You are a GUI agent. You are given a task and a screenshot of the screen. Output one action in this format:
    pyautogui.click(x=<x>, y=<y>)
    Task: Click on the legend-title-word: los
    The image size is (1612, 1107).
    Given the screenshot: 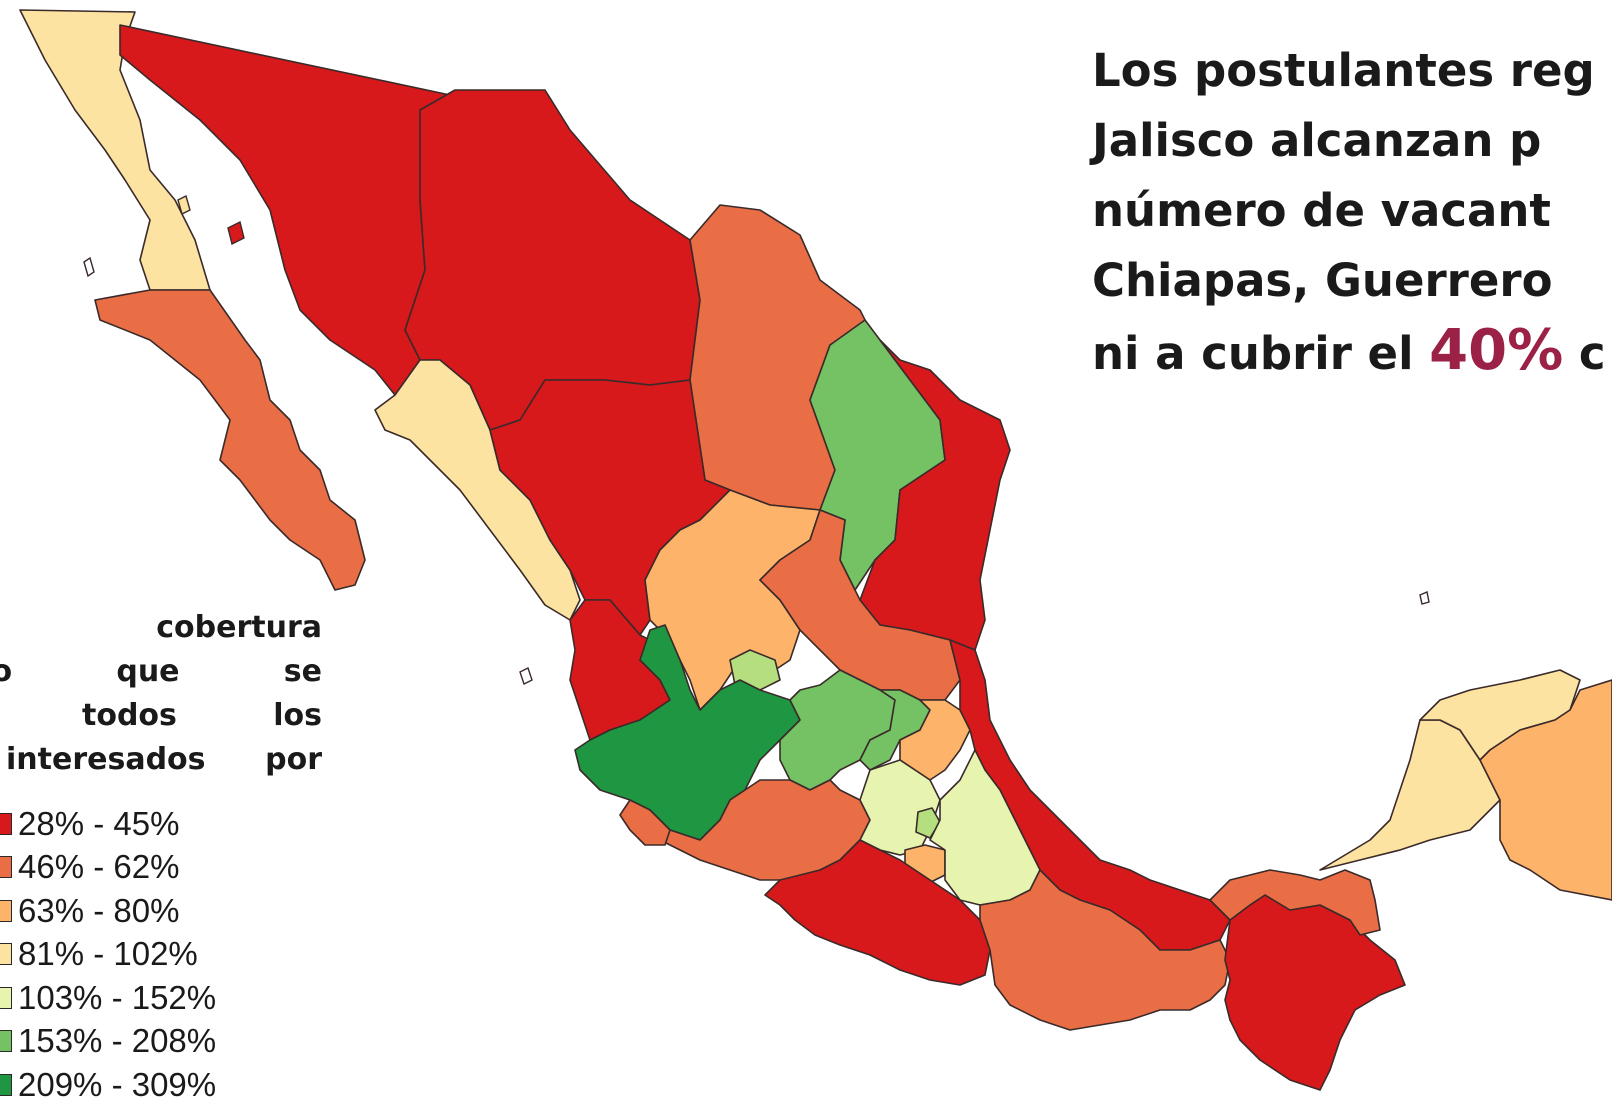 What is the action you would take?
    pyautogui.click(x=297, y=715)
    